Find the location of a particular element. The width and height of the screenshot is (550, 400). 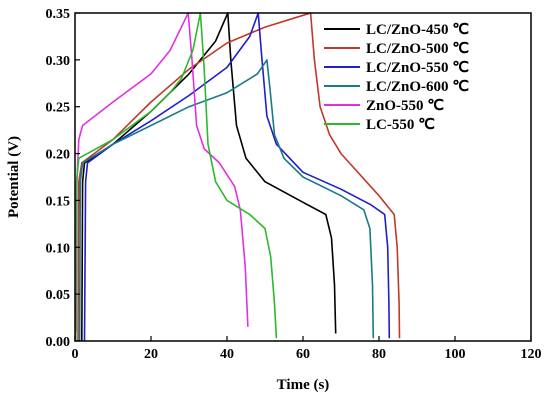

y-axis-title: Potential (V) is located at coordinates (14, 177).